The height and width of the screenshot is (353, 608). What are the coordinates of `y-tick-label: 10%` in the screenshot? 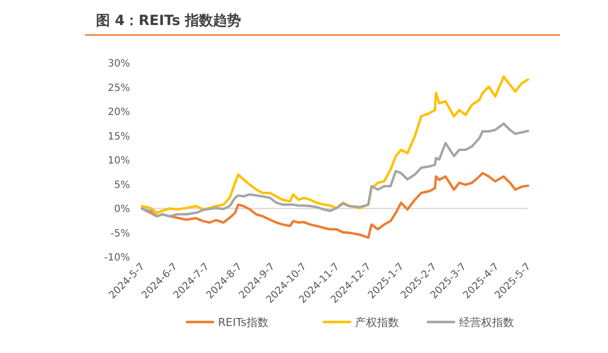 It's located at (119, 161).